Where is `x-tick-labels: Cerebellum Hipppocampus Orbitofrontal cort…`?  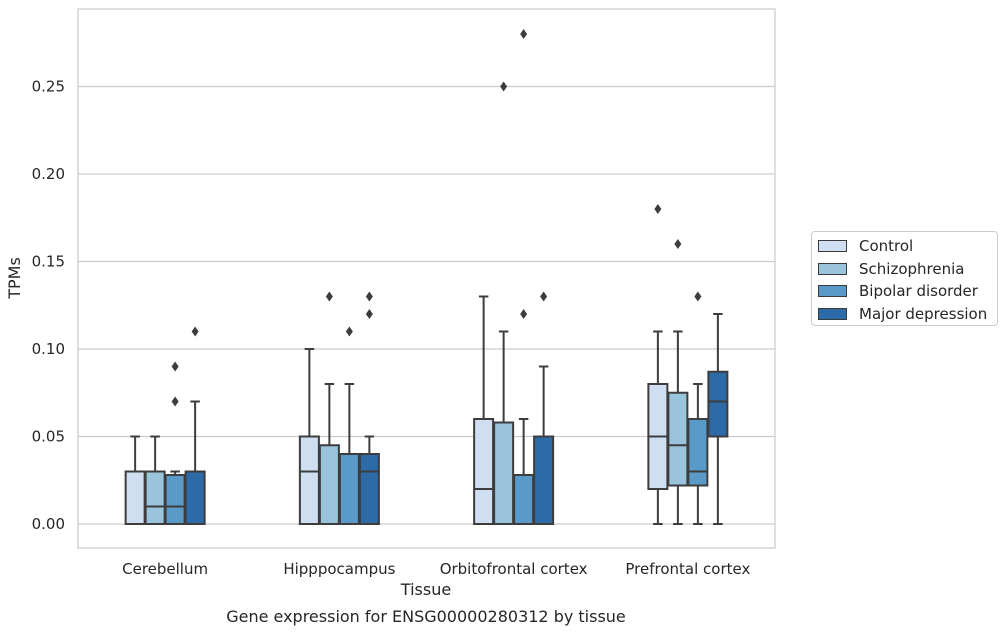 x-tick-labels: Cerebellum Hipppocampus Orbitofrontal cort… is located at coordinates (436, 569).